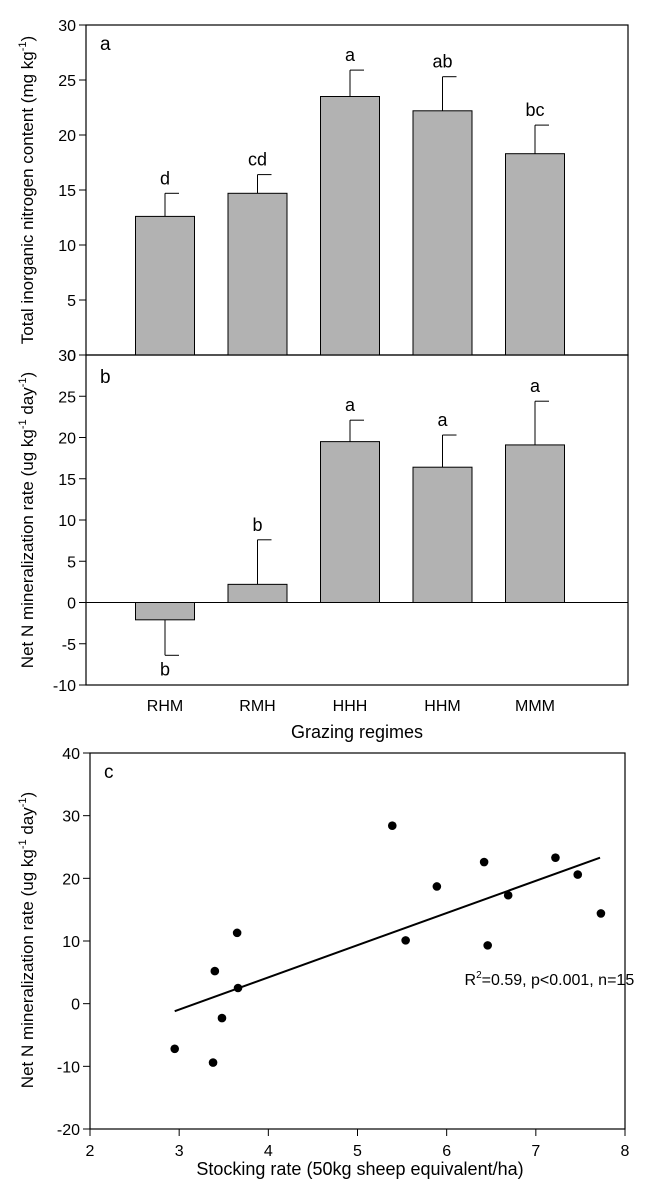  What do you see at coordinates (71, 604) in the screenshot?
I see `y-tick-label-1-2: 0` at bounding box center [71, 604].